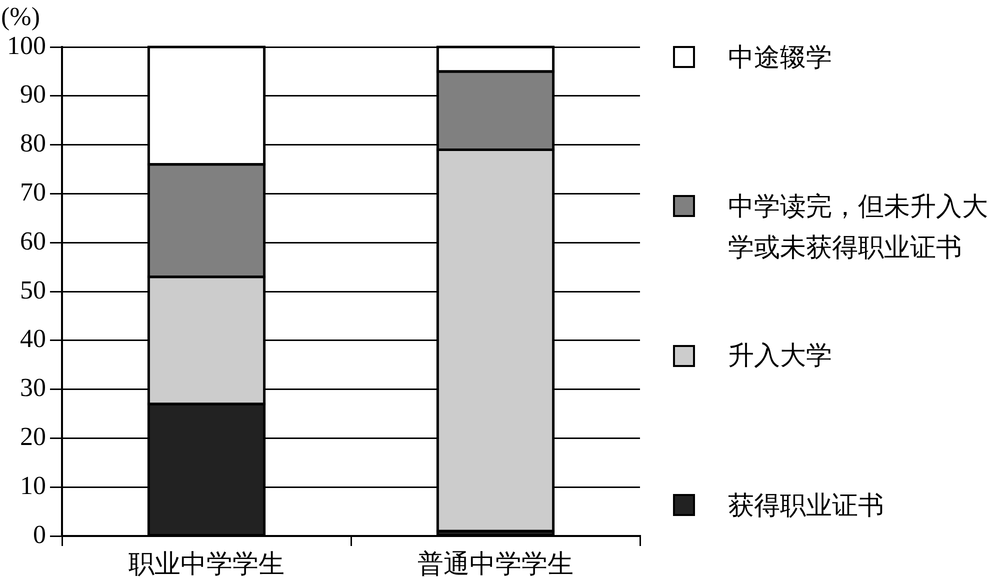 This screenshot has width=1000, height=584. I want to click on y-tick-label: 100, so click(26, 45).